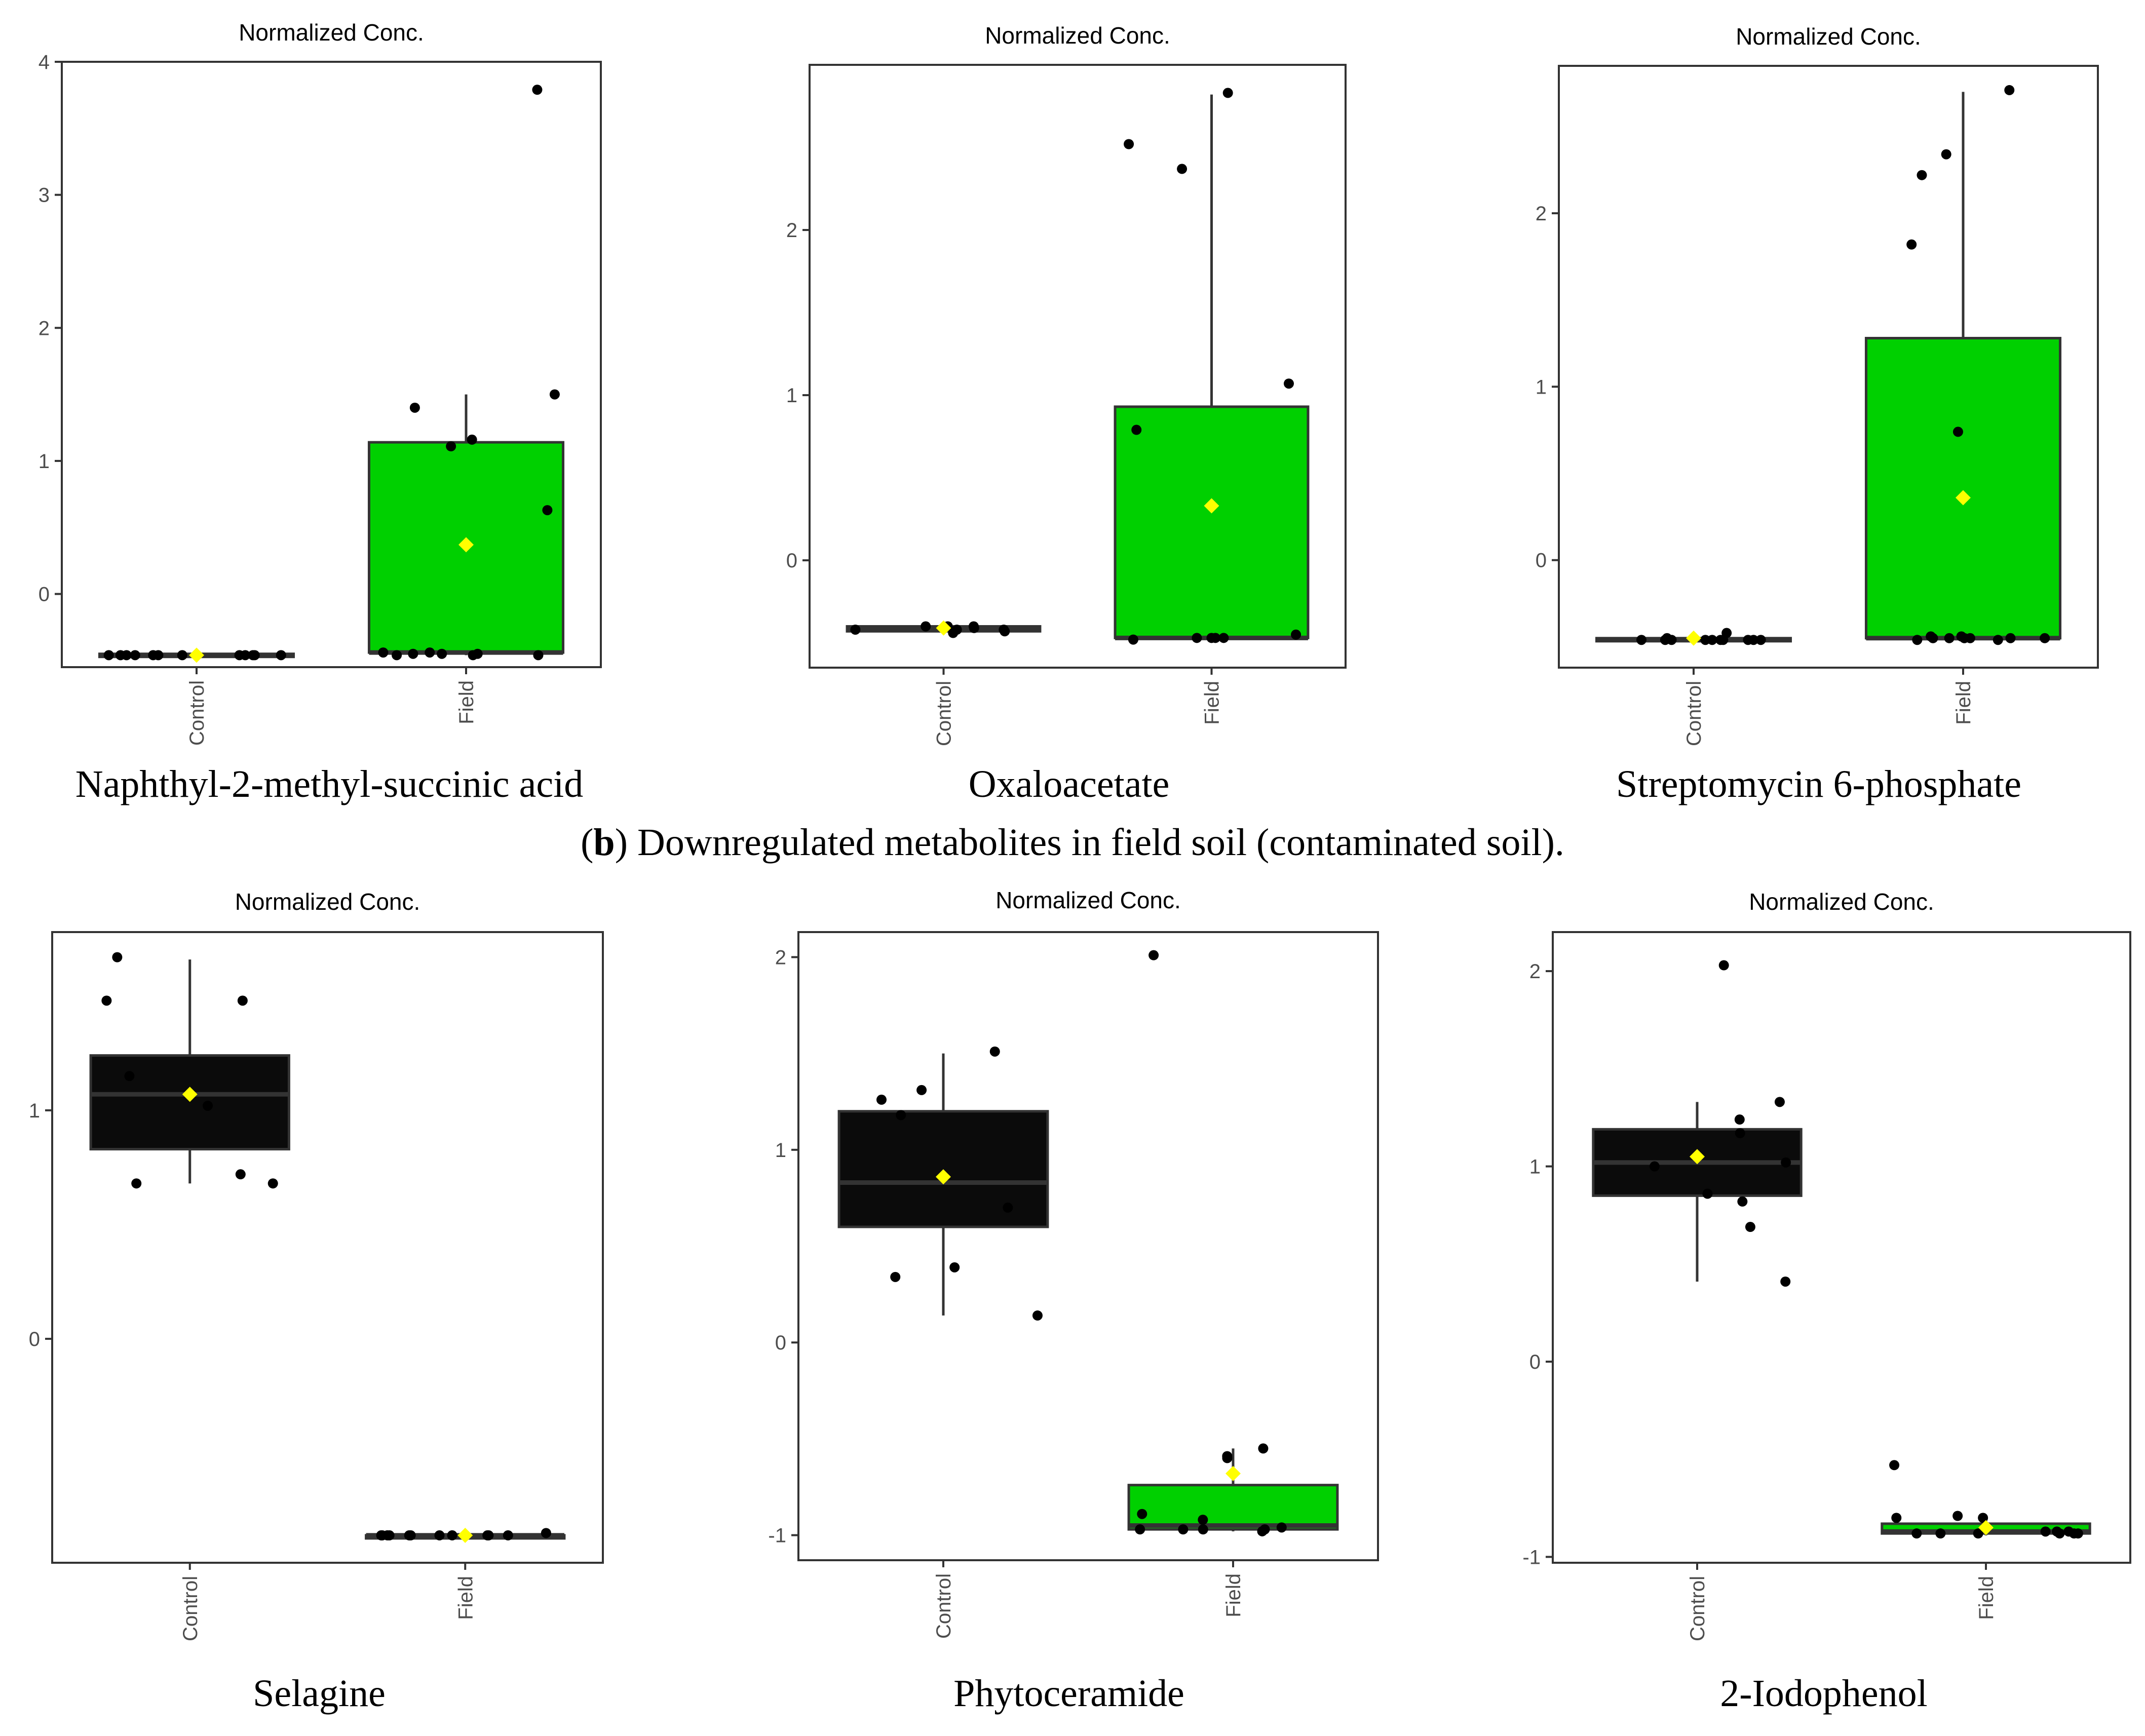 The image size is (2145, 1736). What do you see at coordinates (1211, 506) in the screenshot?
I see `mean-marker-oxaloacetate-field` at bounding box center [1211, 506].